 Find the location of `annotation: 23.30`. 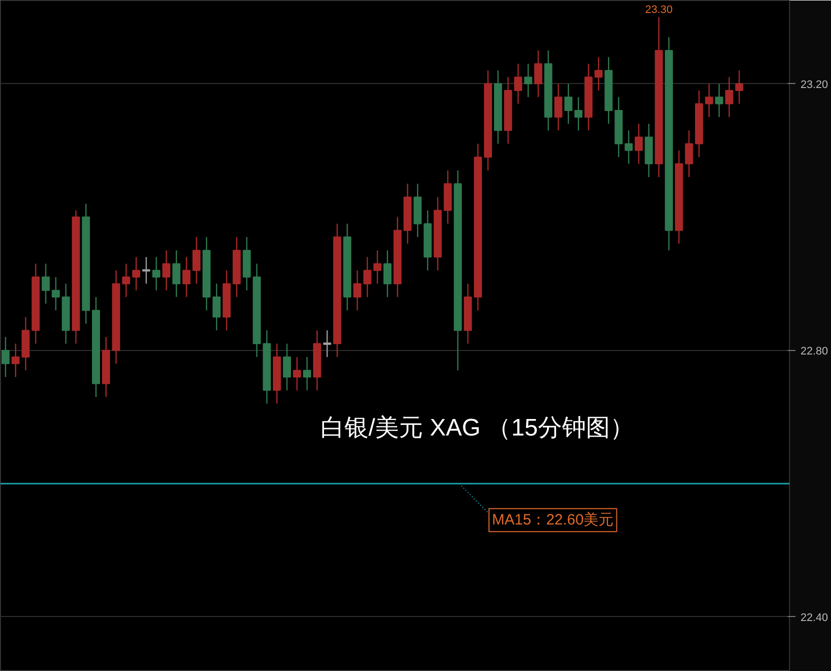

annotation: 23.30 is located at coordinates (659, 10).